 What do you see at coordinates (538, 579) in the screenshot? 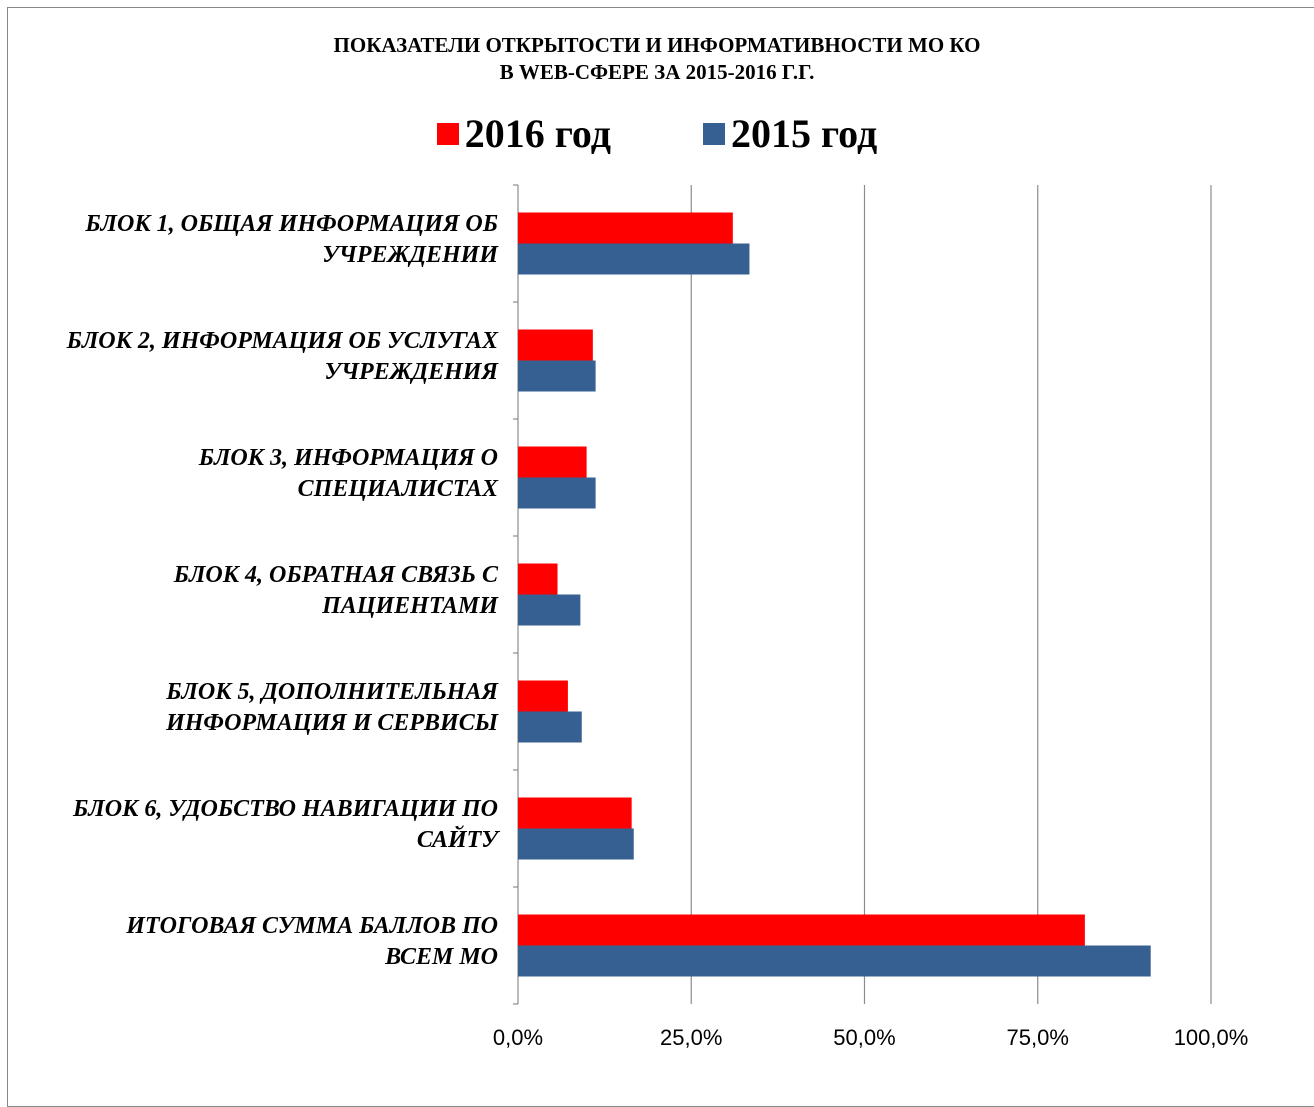
I see `bar-2016-год-4` at bounding box center [538, 579].